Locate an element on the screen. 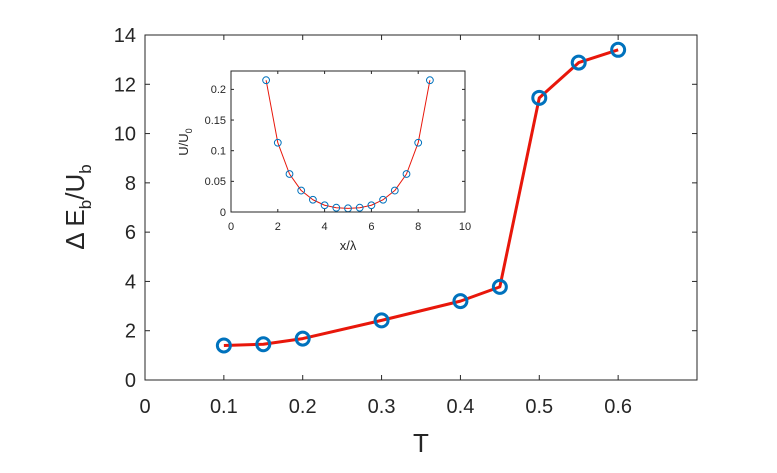 This screenshot has height=473, width=777. main-ylabel-mid: /U is located at coordinates (75, 187).